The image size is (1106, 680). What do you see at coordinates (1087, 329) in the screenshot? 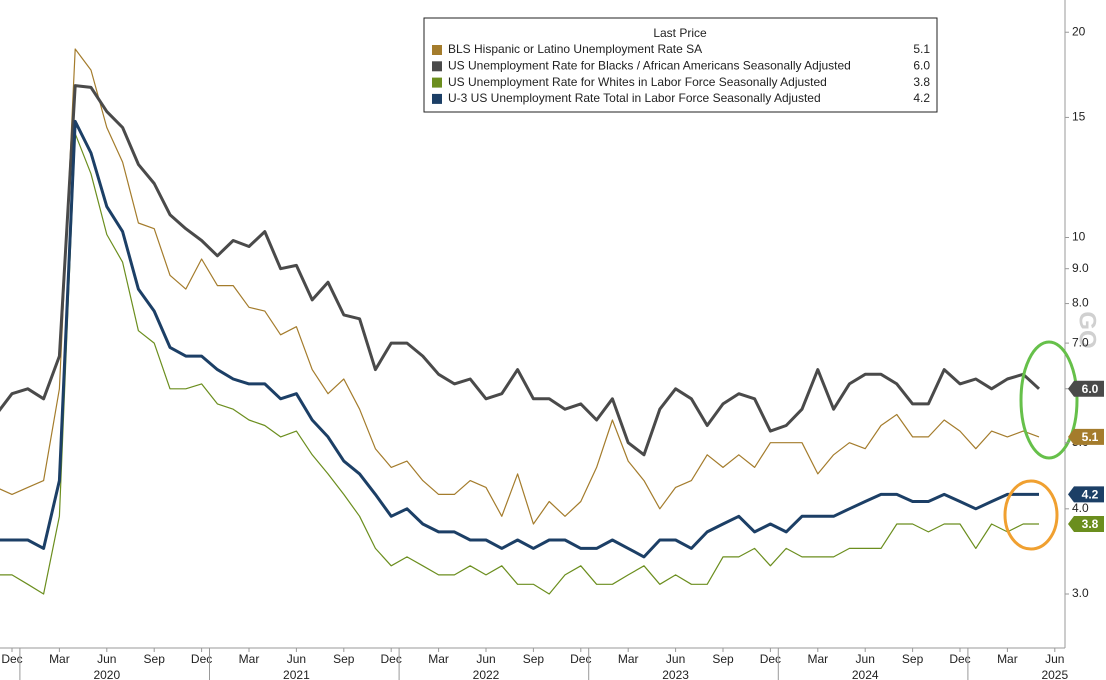
I see `watermark: GO` at bounding box center [1087, 329].